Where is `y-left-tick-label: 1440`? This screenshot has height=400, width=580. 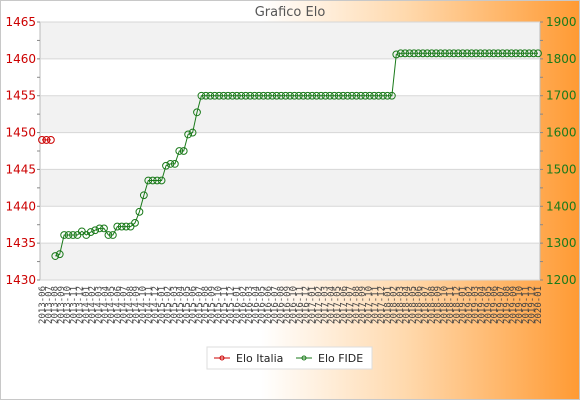
y-left-tick-label: 1440 is located at coordinates (20, 206).